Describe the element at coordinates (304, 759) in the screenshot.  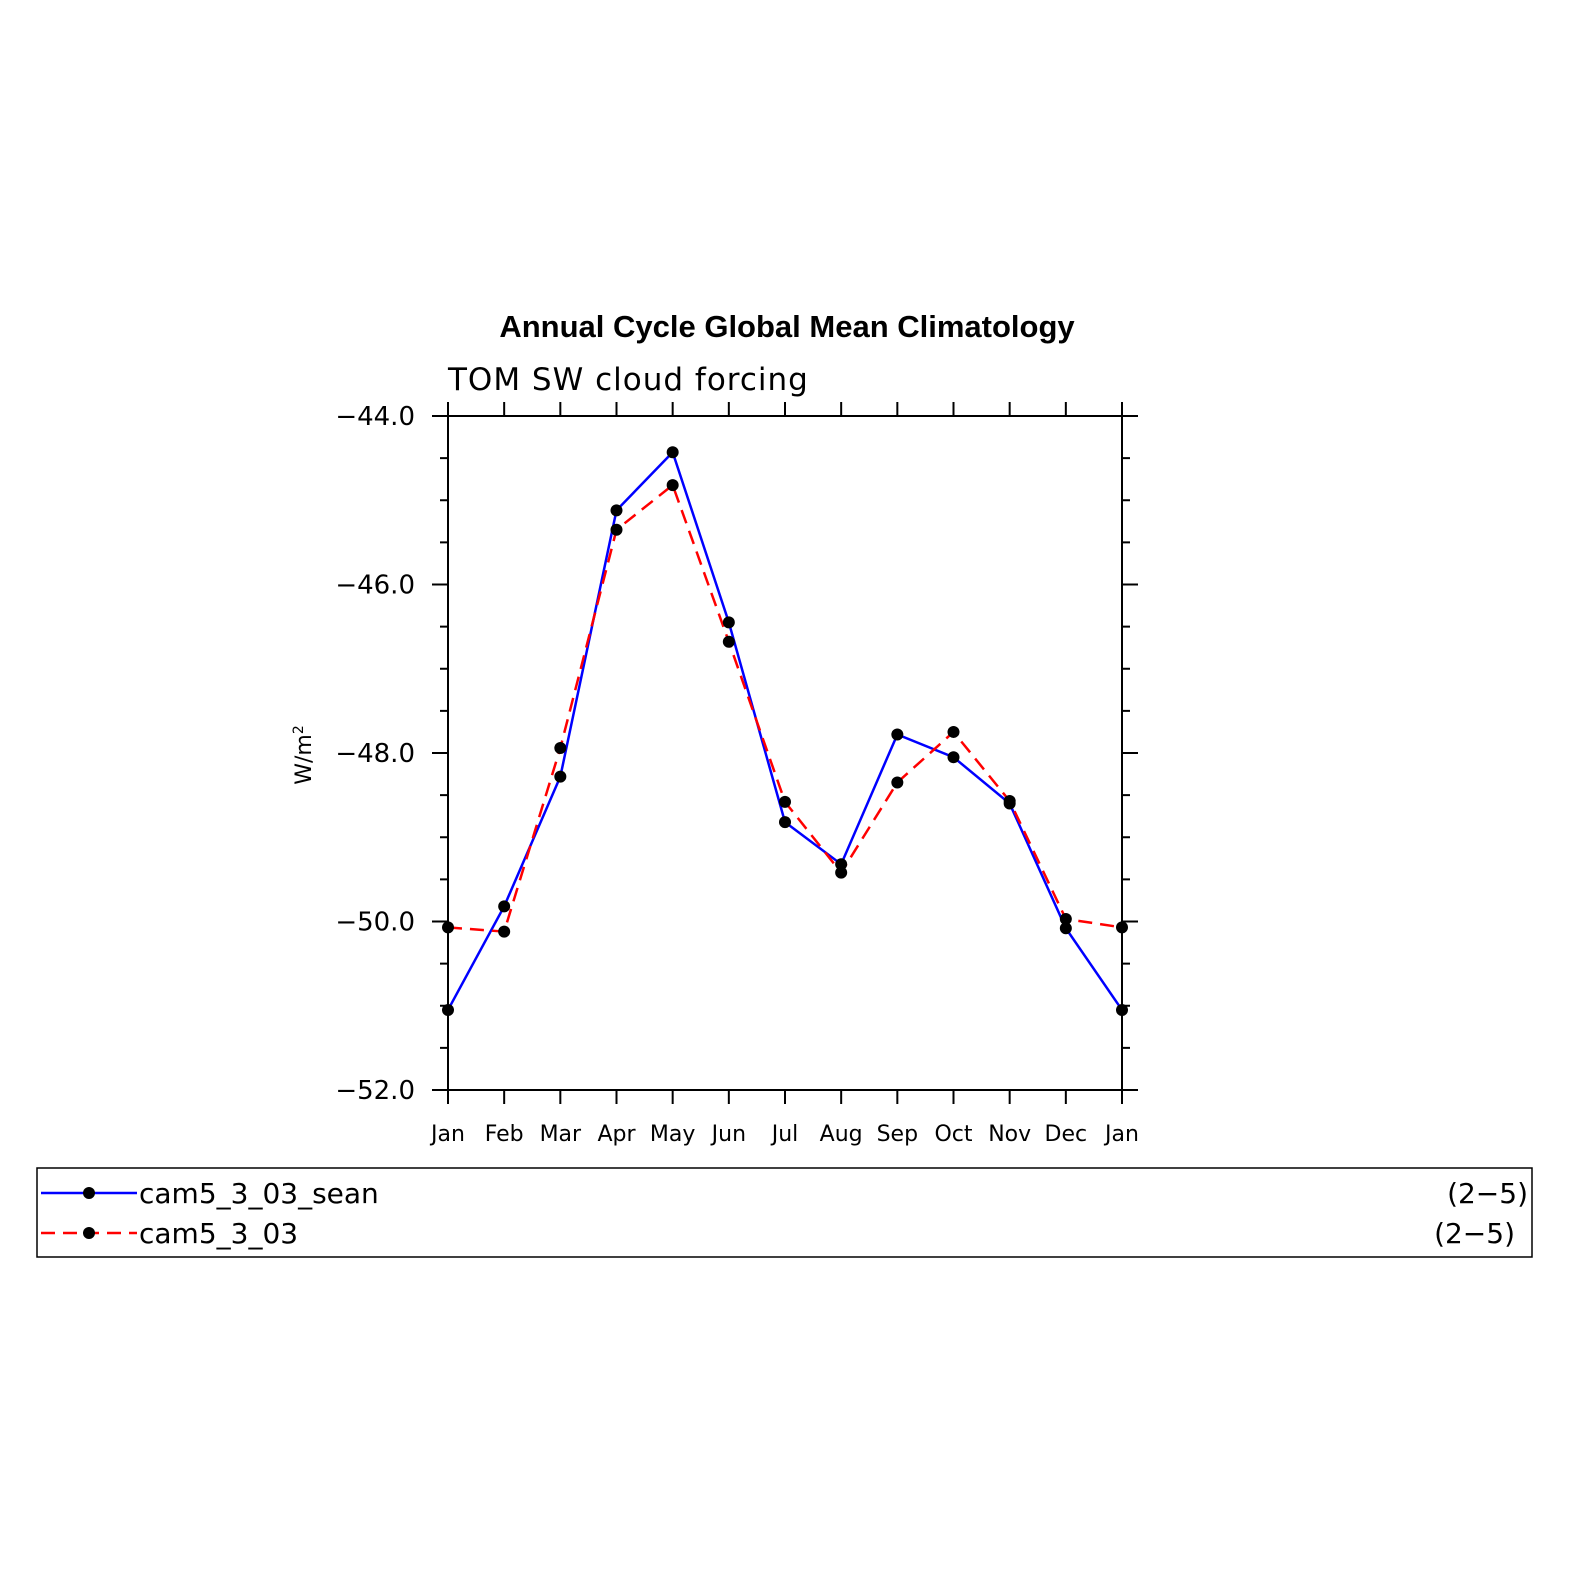
I see `y-axis-label-base: W/m` at that location.